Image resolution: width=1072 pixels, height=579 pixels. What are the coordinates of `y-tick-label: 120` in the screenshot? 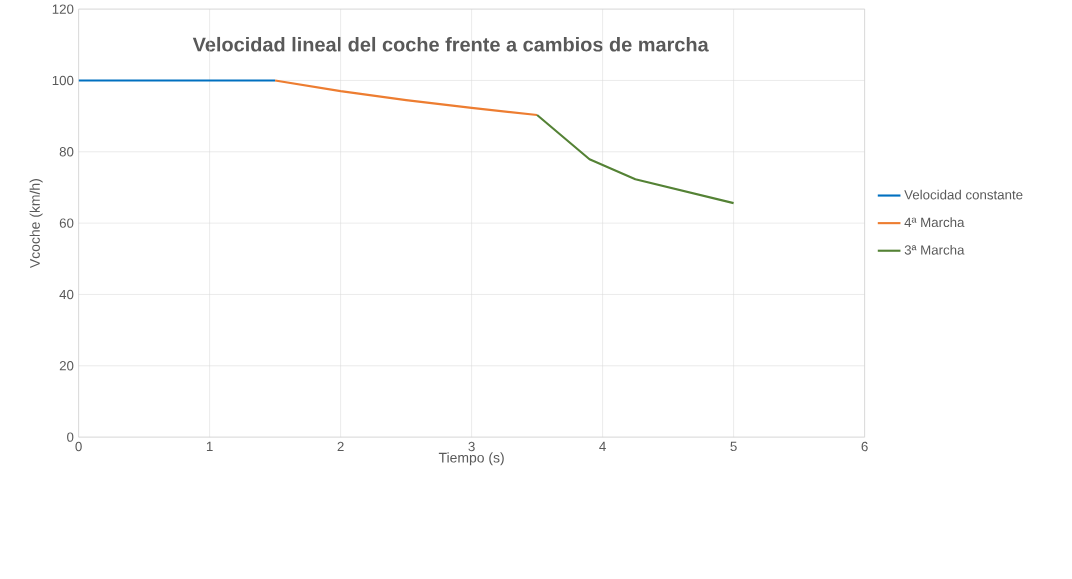 It's located at (63, 9).